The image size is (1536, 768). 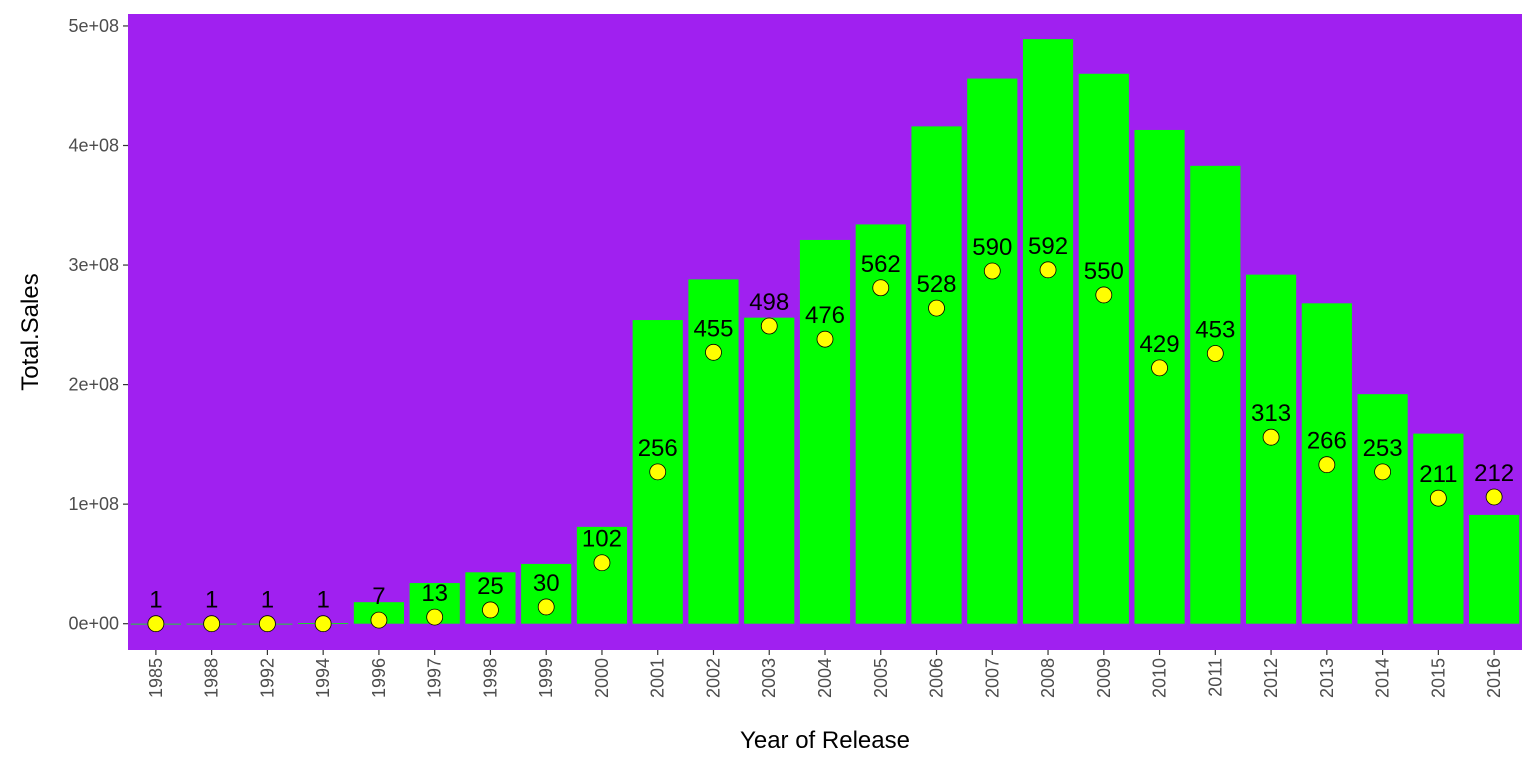 I want to click on data-label: 429, so click(x=1160, y=344).